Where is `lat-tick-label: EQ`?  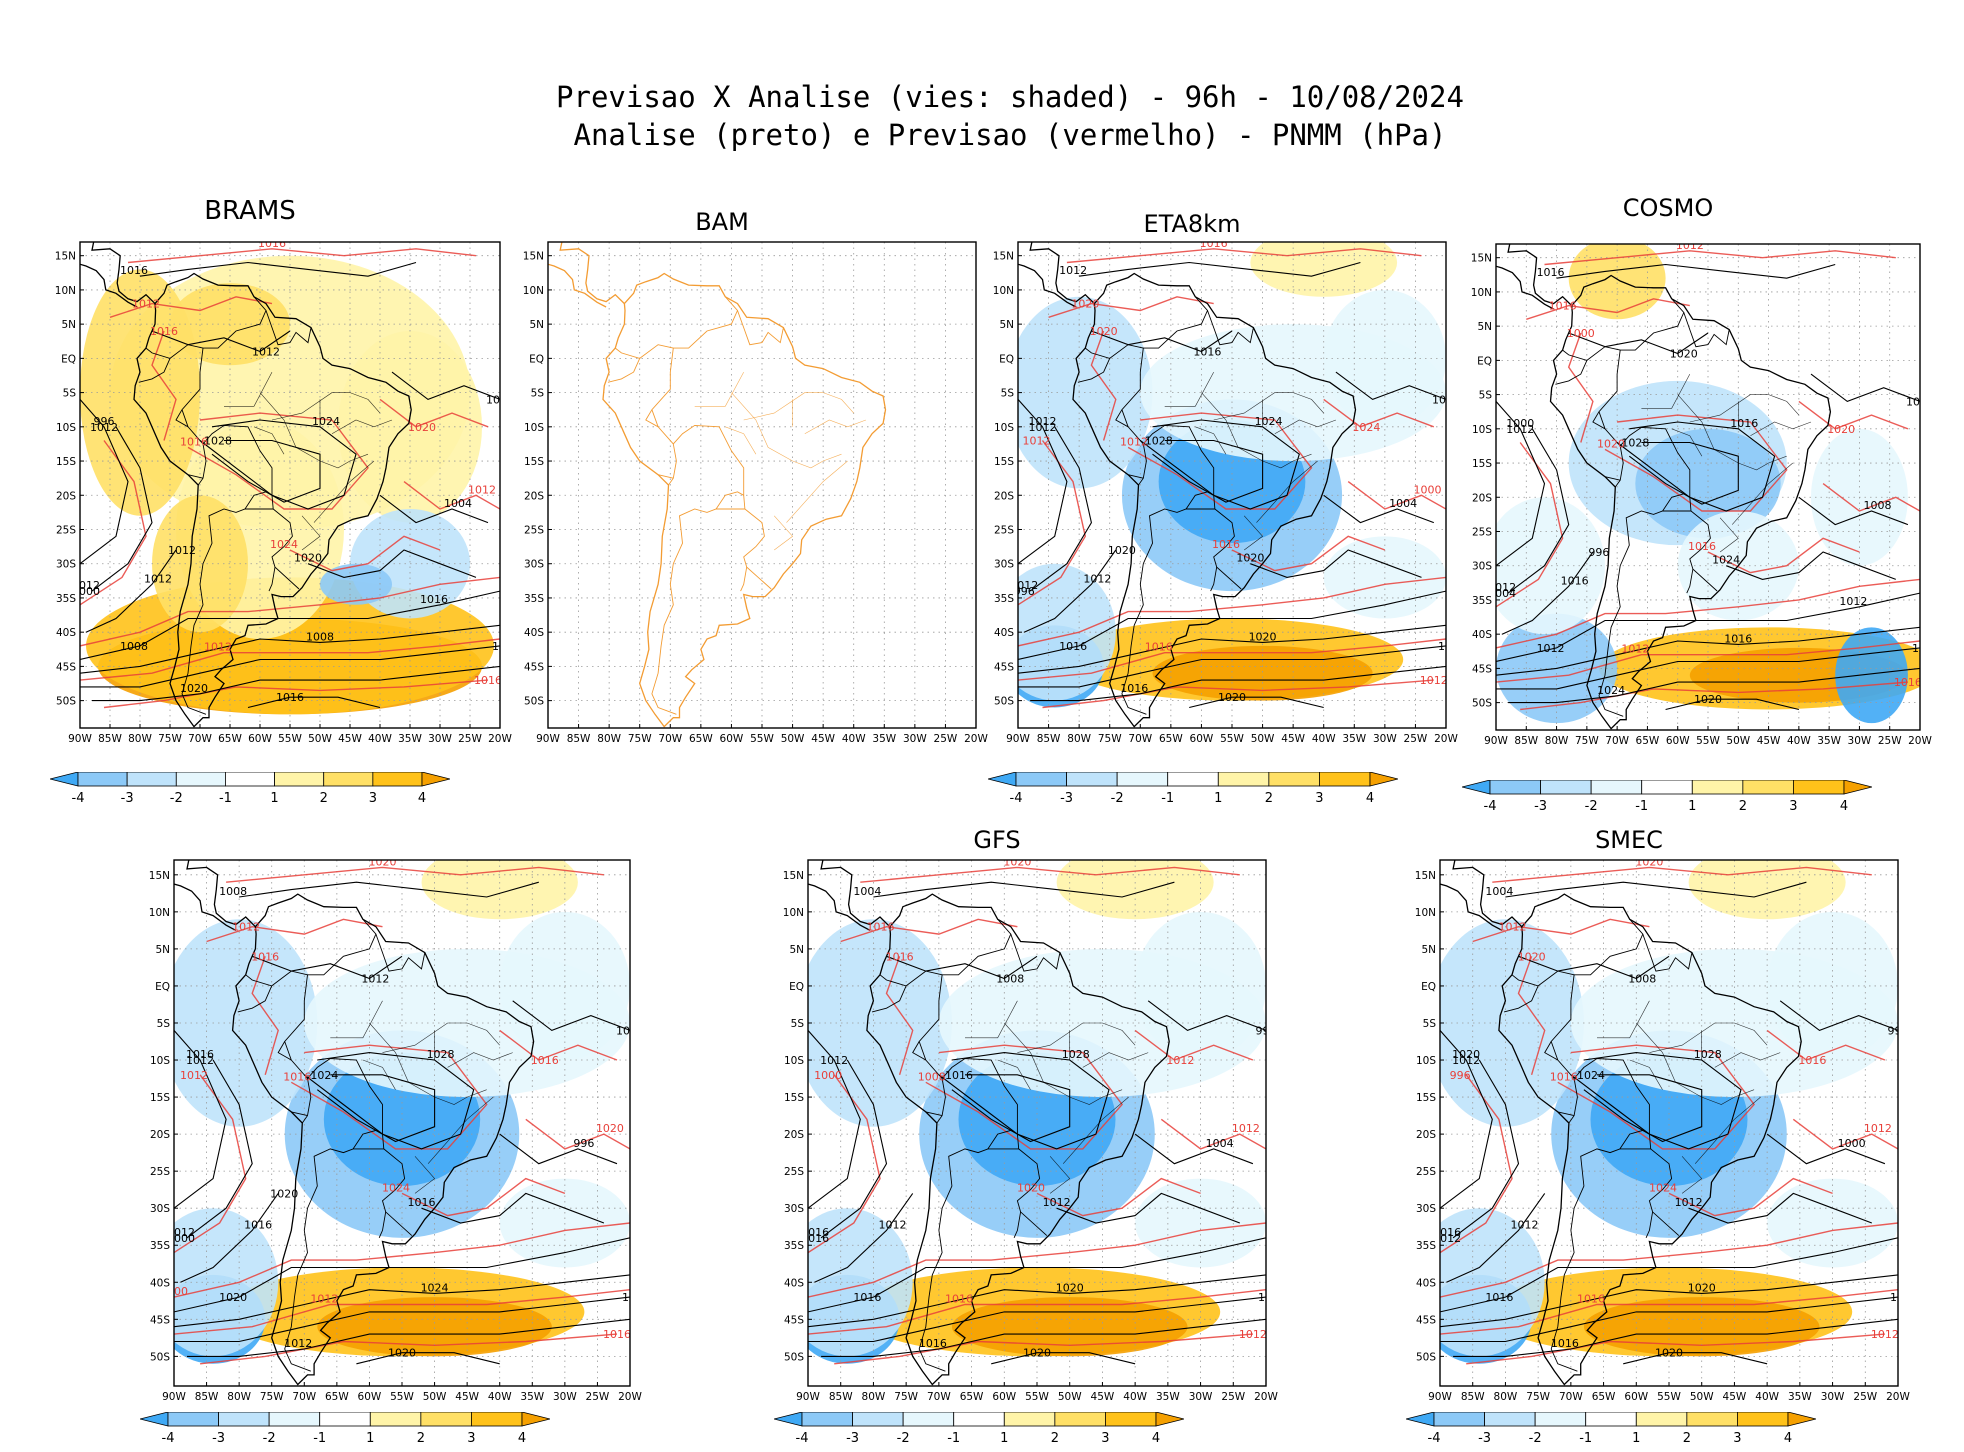 lat-tick-label: EQ is located at coordinates (68, 359).